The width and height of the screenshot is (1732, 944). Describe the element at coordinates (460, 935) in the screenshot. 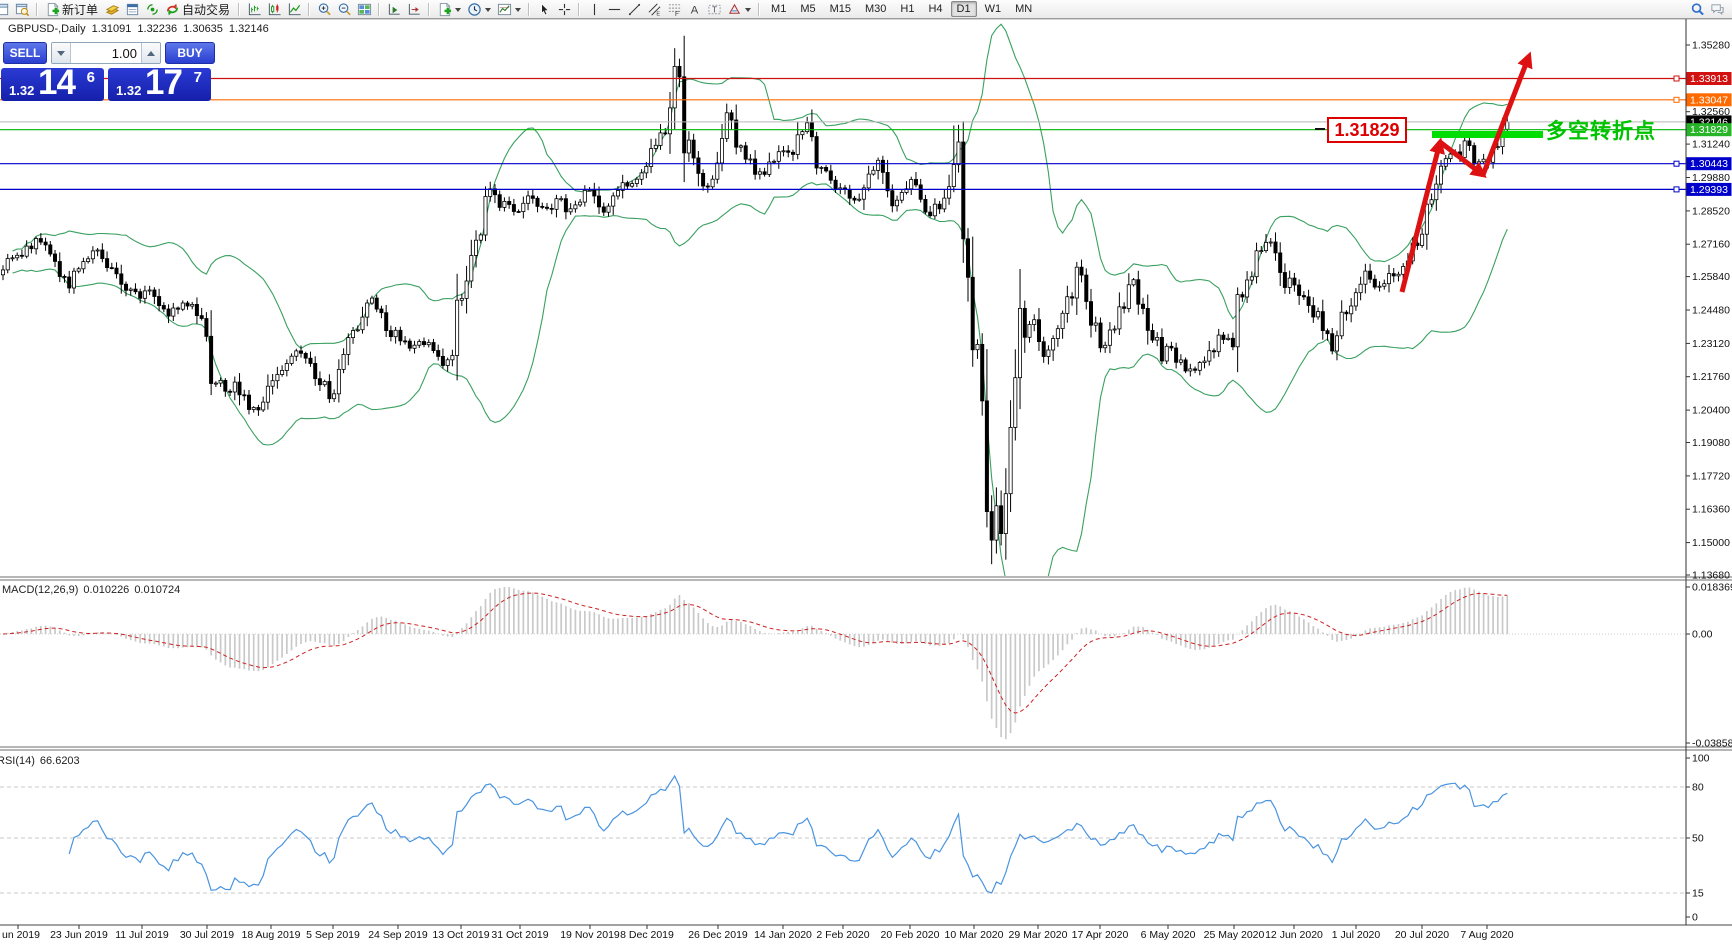

I see `svg-text: 13 Oct 2019` at that location.